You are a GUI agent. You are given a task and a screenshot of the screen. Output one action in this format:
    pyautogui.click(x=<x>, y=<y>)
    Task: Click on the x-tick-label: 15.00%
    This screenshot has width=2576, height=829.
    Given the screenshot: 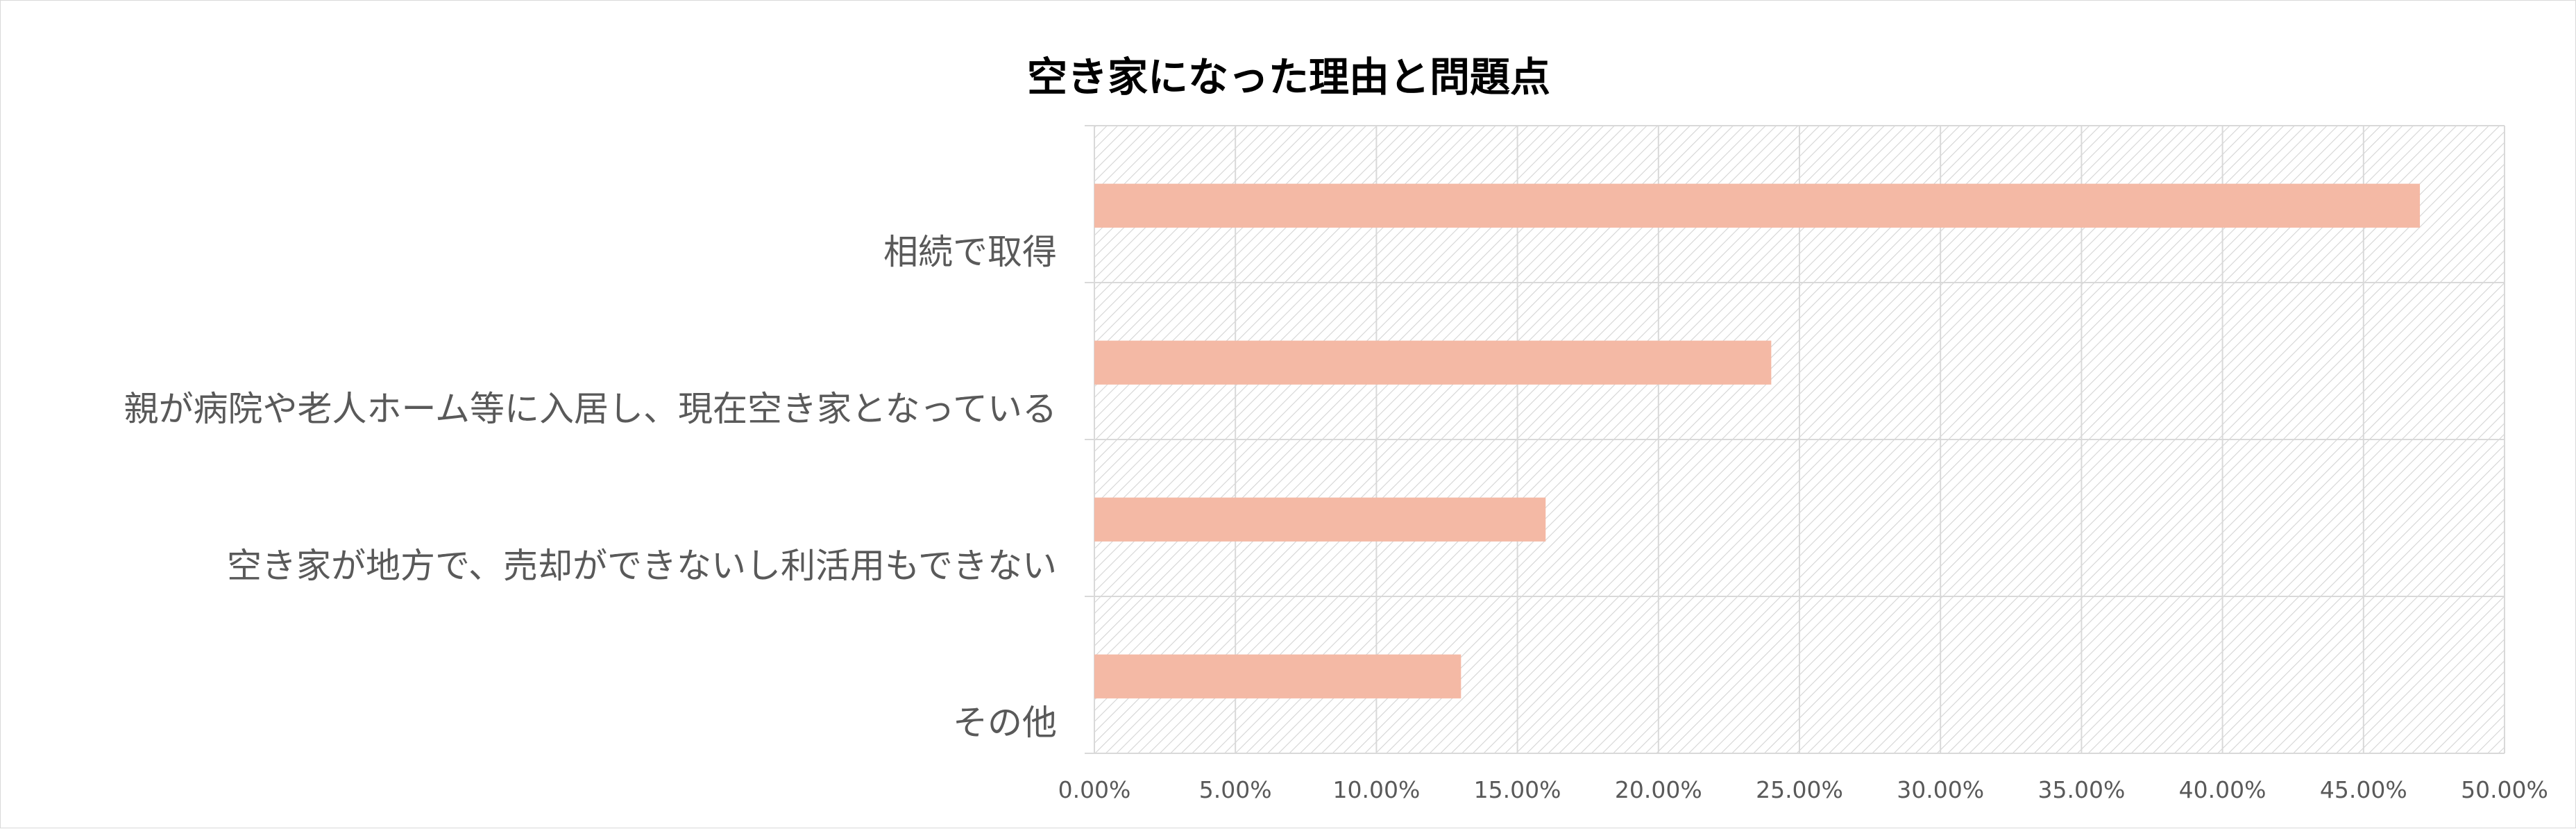 What is the action you would take?
    pyautogui.click(x=1517, y=789)
    